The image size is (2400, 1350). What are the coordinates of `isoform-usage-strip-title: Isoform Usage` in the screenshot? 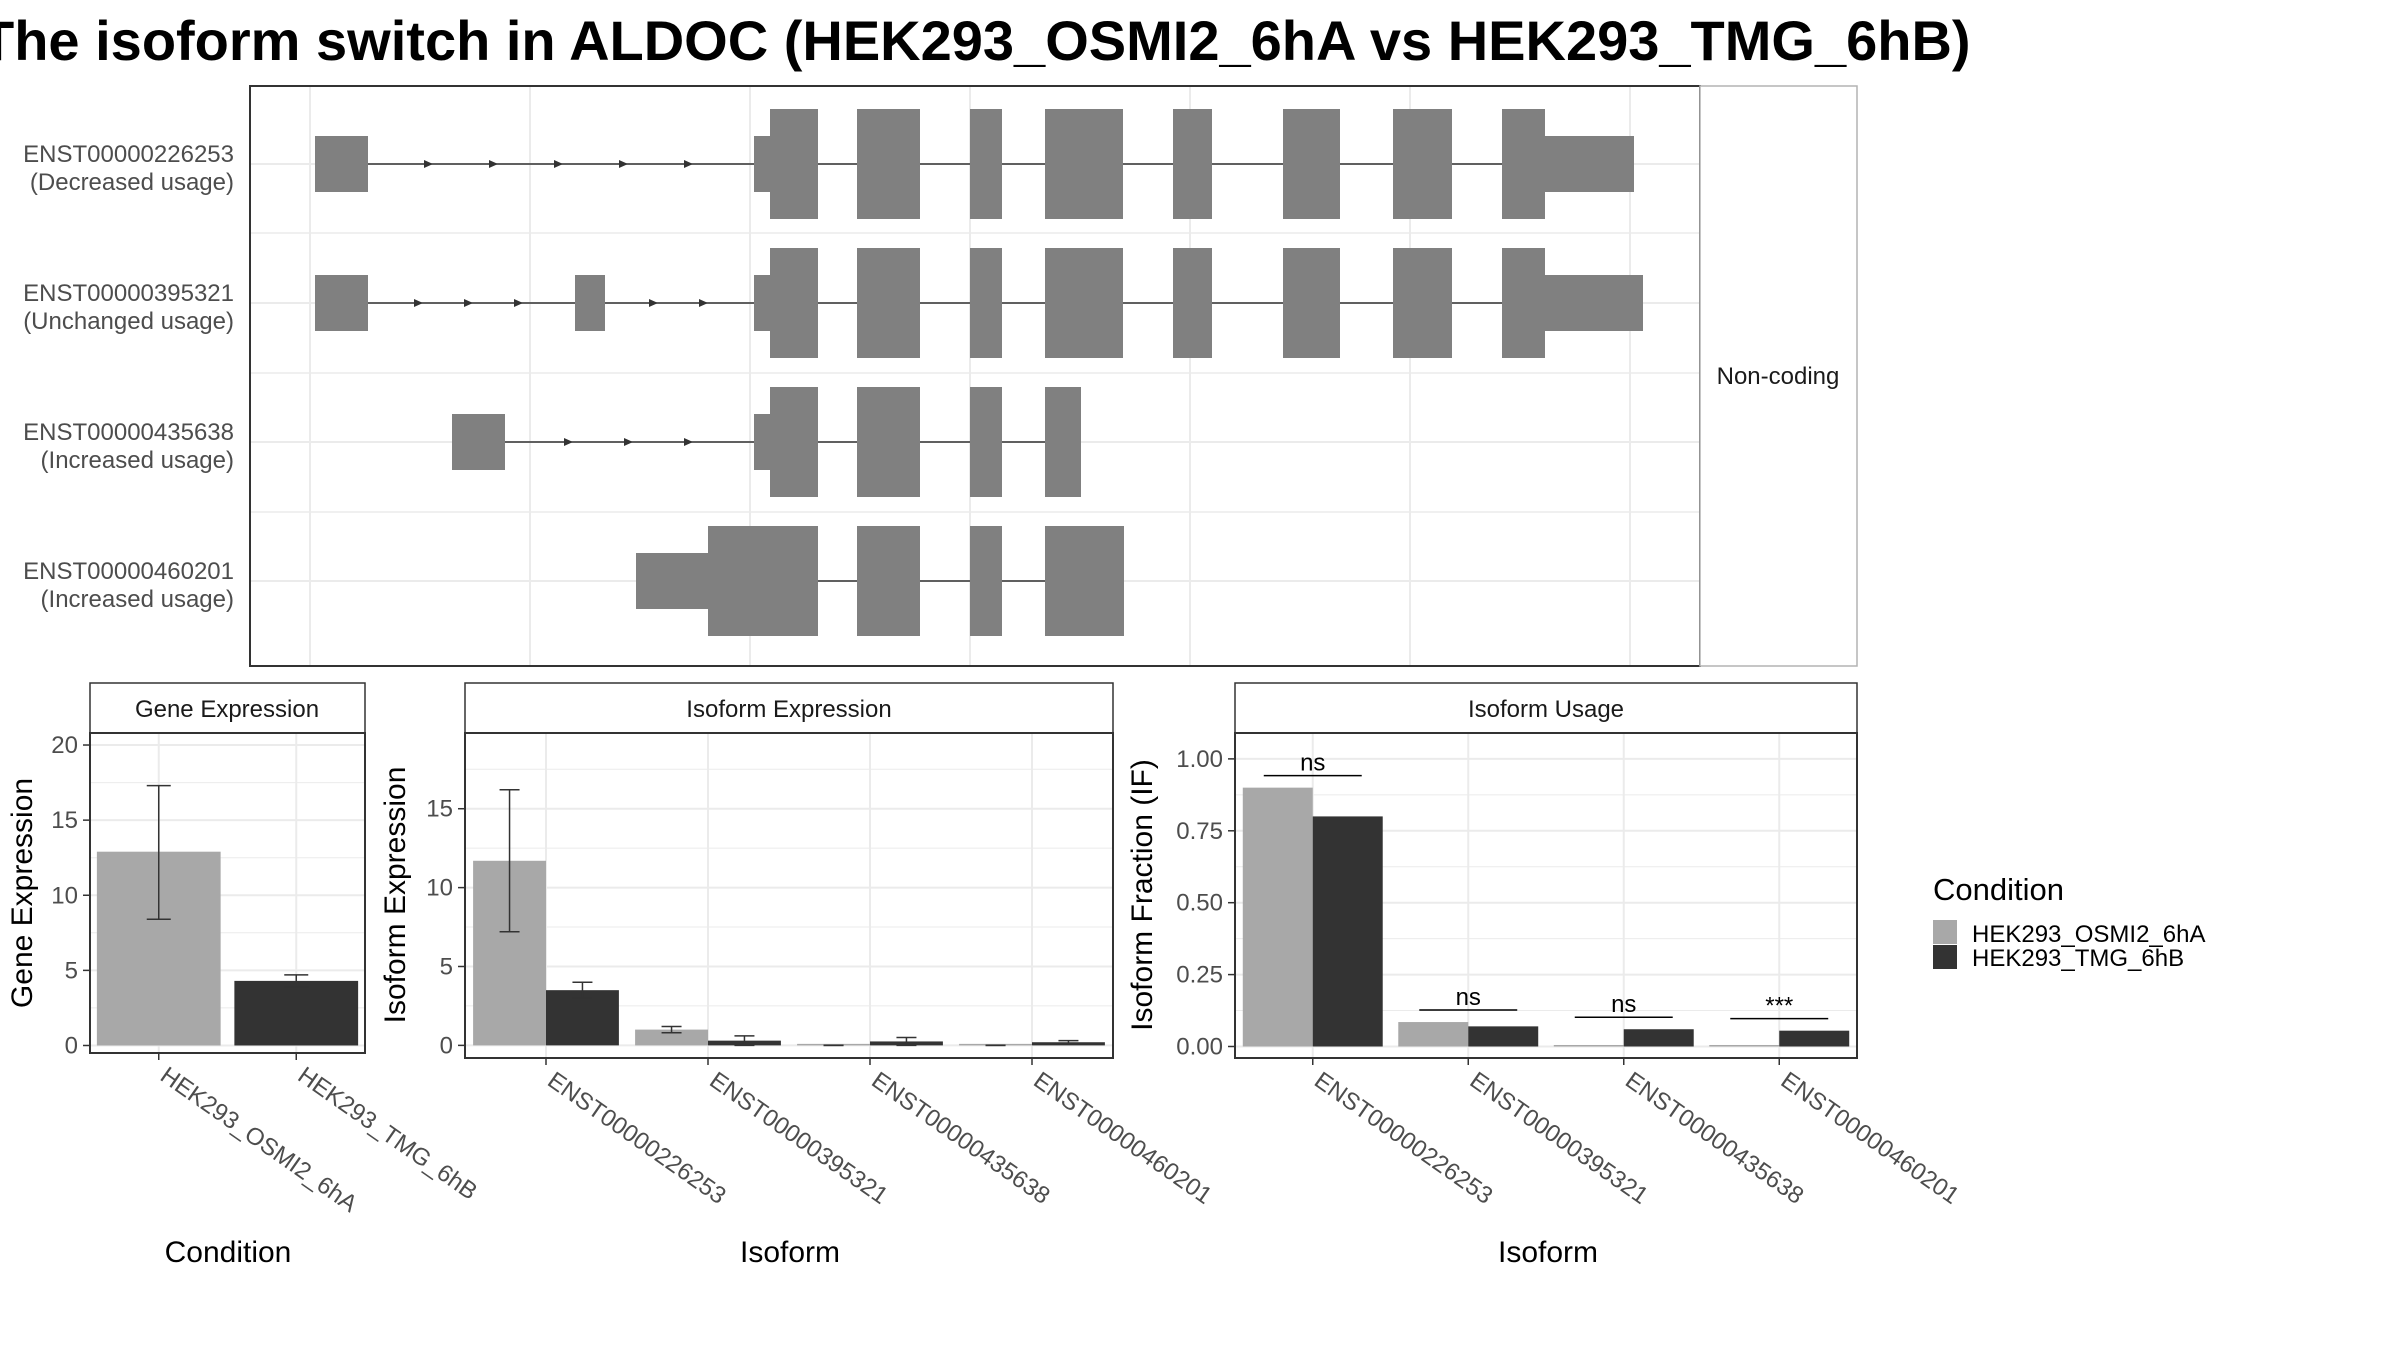 It's located at (1546, 709).